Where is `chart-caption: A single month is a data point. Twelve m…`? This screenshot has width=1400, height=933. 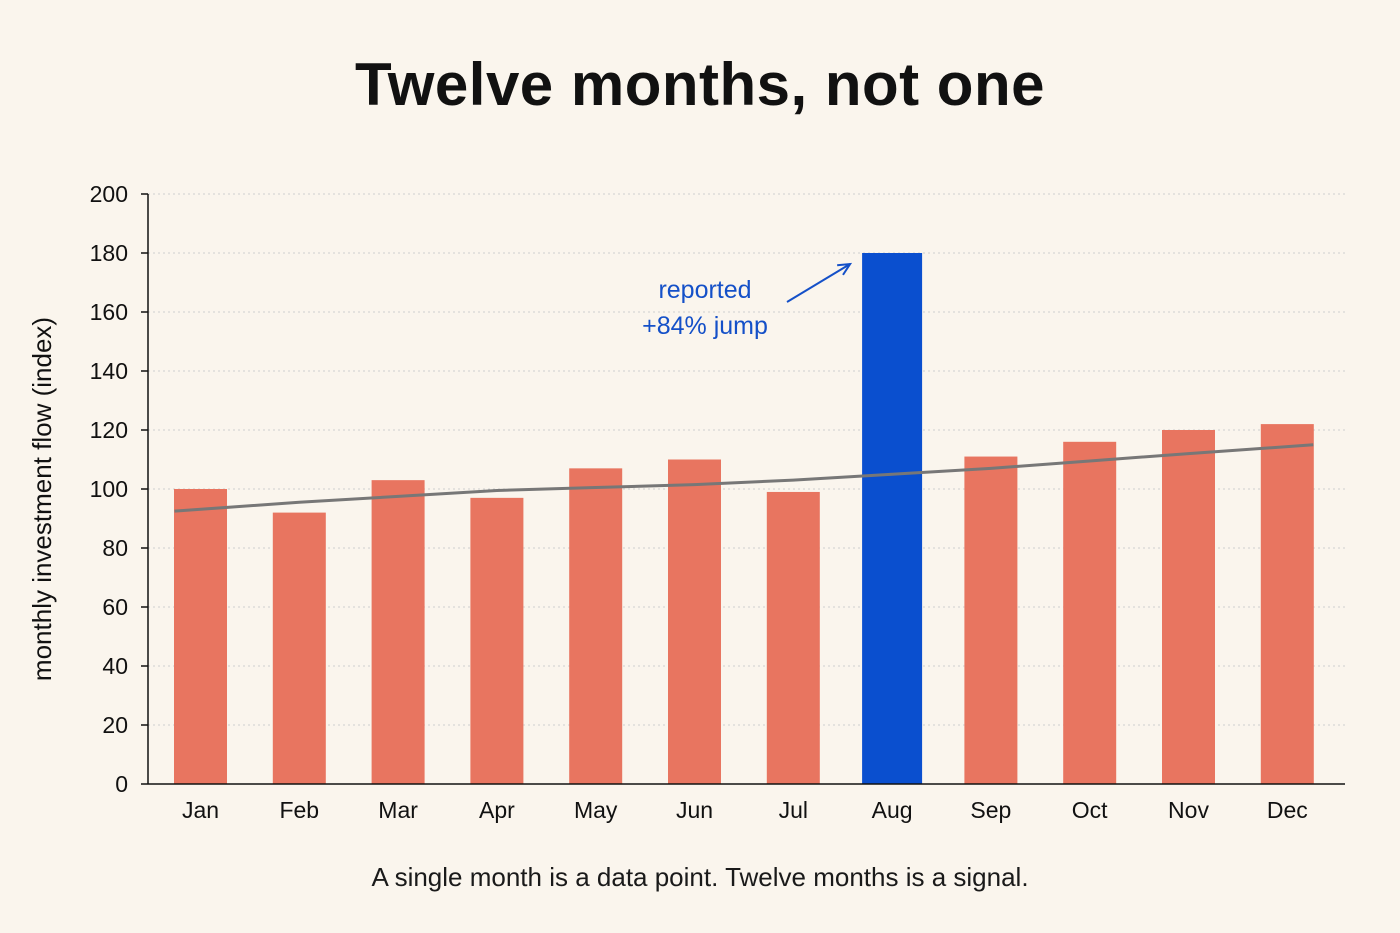 chart-caption: A single month is a data point. Twelve m… is located at coordinates (700, 877).